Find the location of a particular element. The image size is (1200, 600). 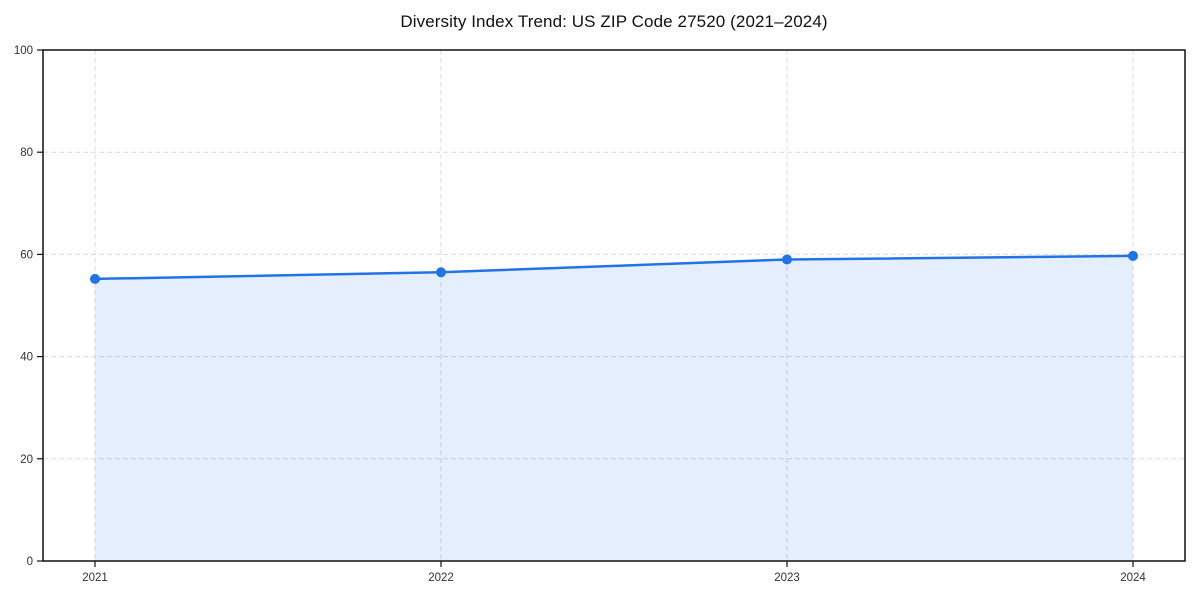

data-point-2023 is located at coordinates (787, 259).